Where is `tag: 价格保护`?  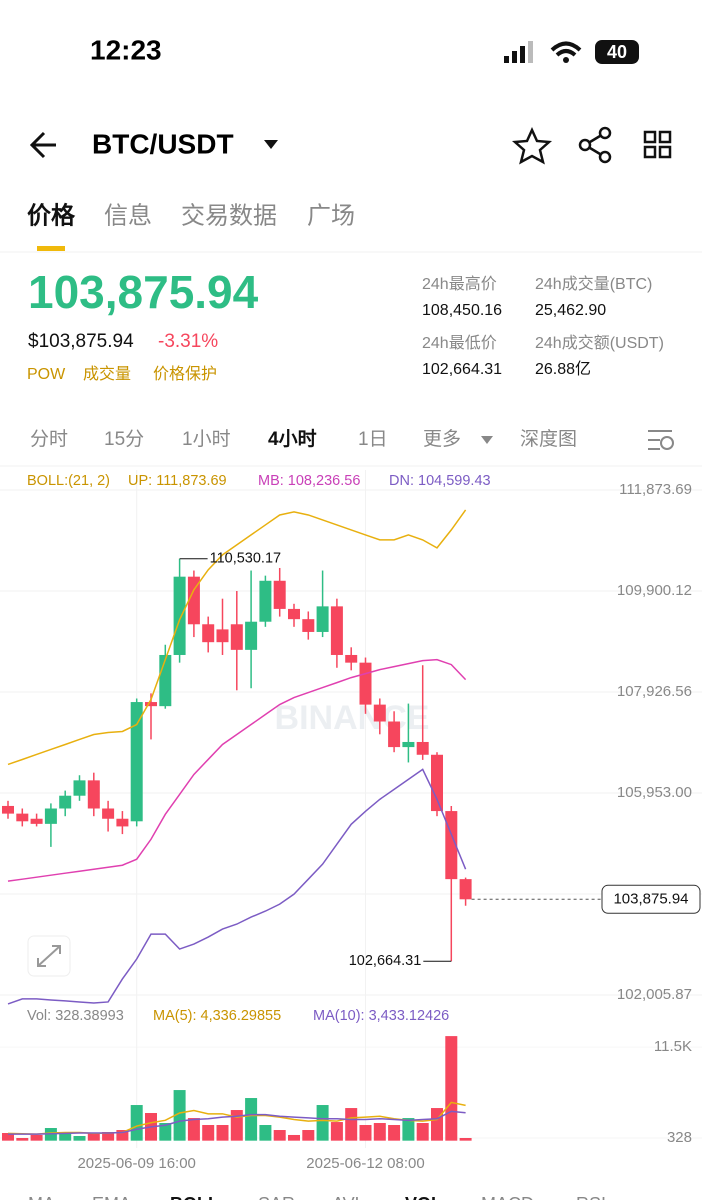 tag: 价格保护 is located at coordinates (185, 374).